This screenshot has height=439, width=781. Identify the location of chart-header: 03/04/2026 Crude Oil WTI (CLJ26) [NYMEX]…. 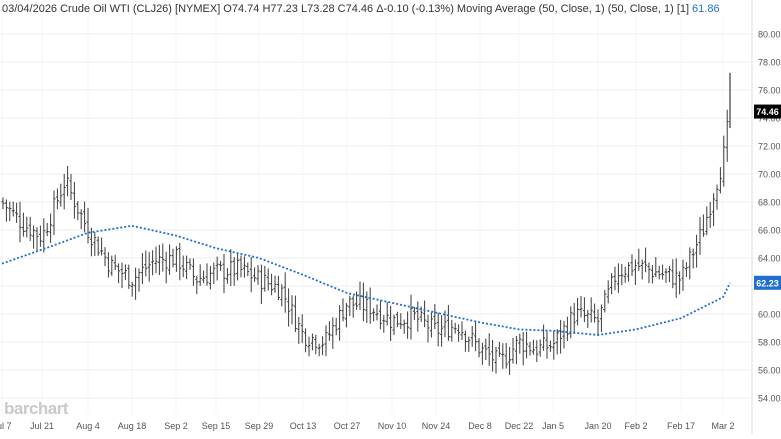
(361, 9).